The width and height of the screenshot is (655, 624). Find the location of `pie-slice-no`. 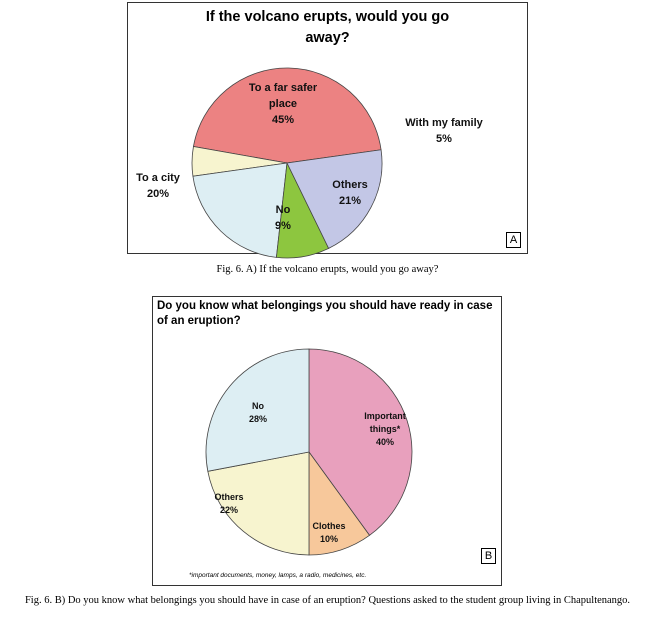

pie-slice-no is located at coordinates (257, 410).